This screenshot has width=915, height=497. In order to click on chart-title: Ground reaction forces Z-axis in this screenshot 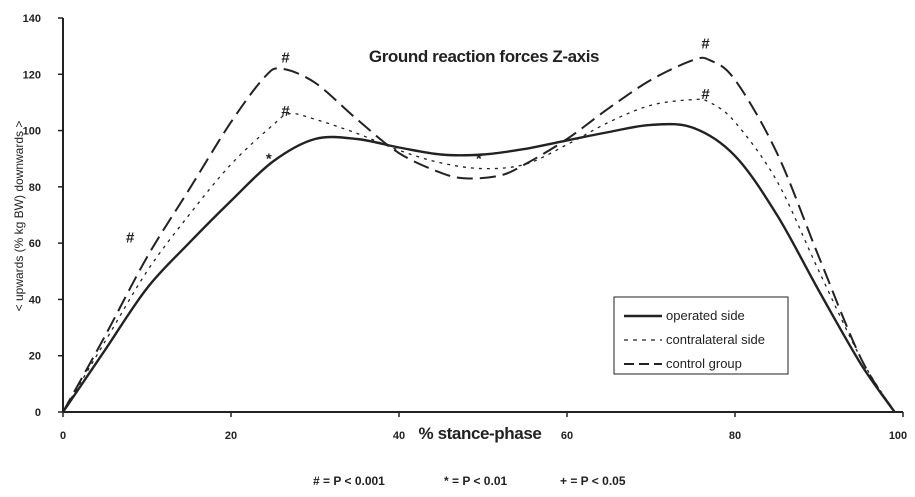, I will do `click(484, 56)`.